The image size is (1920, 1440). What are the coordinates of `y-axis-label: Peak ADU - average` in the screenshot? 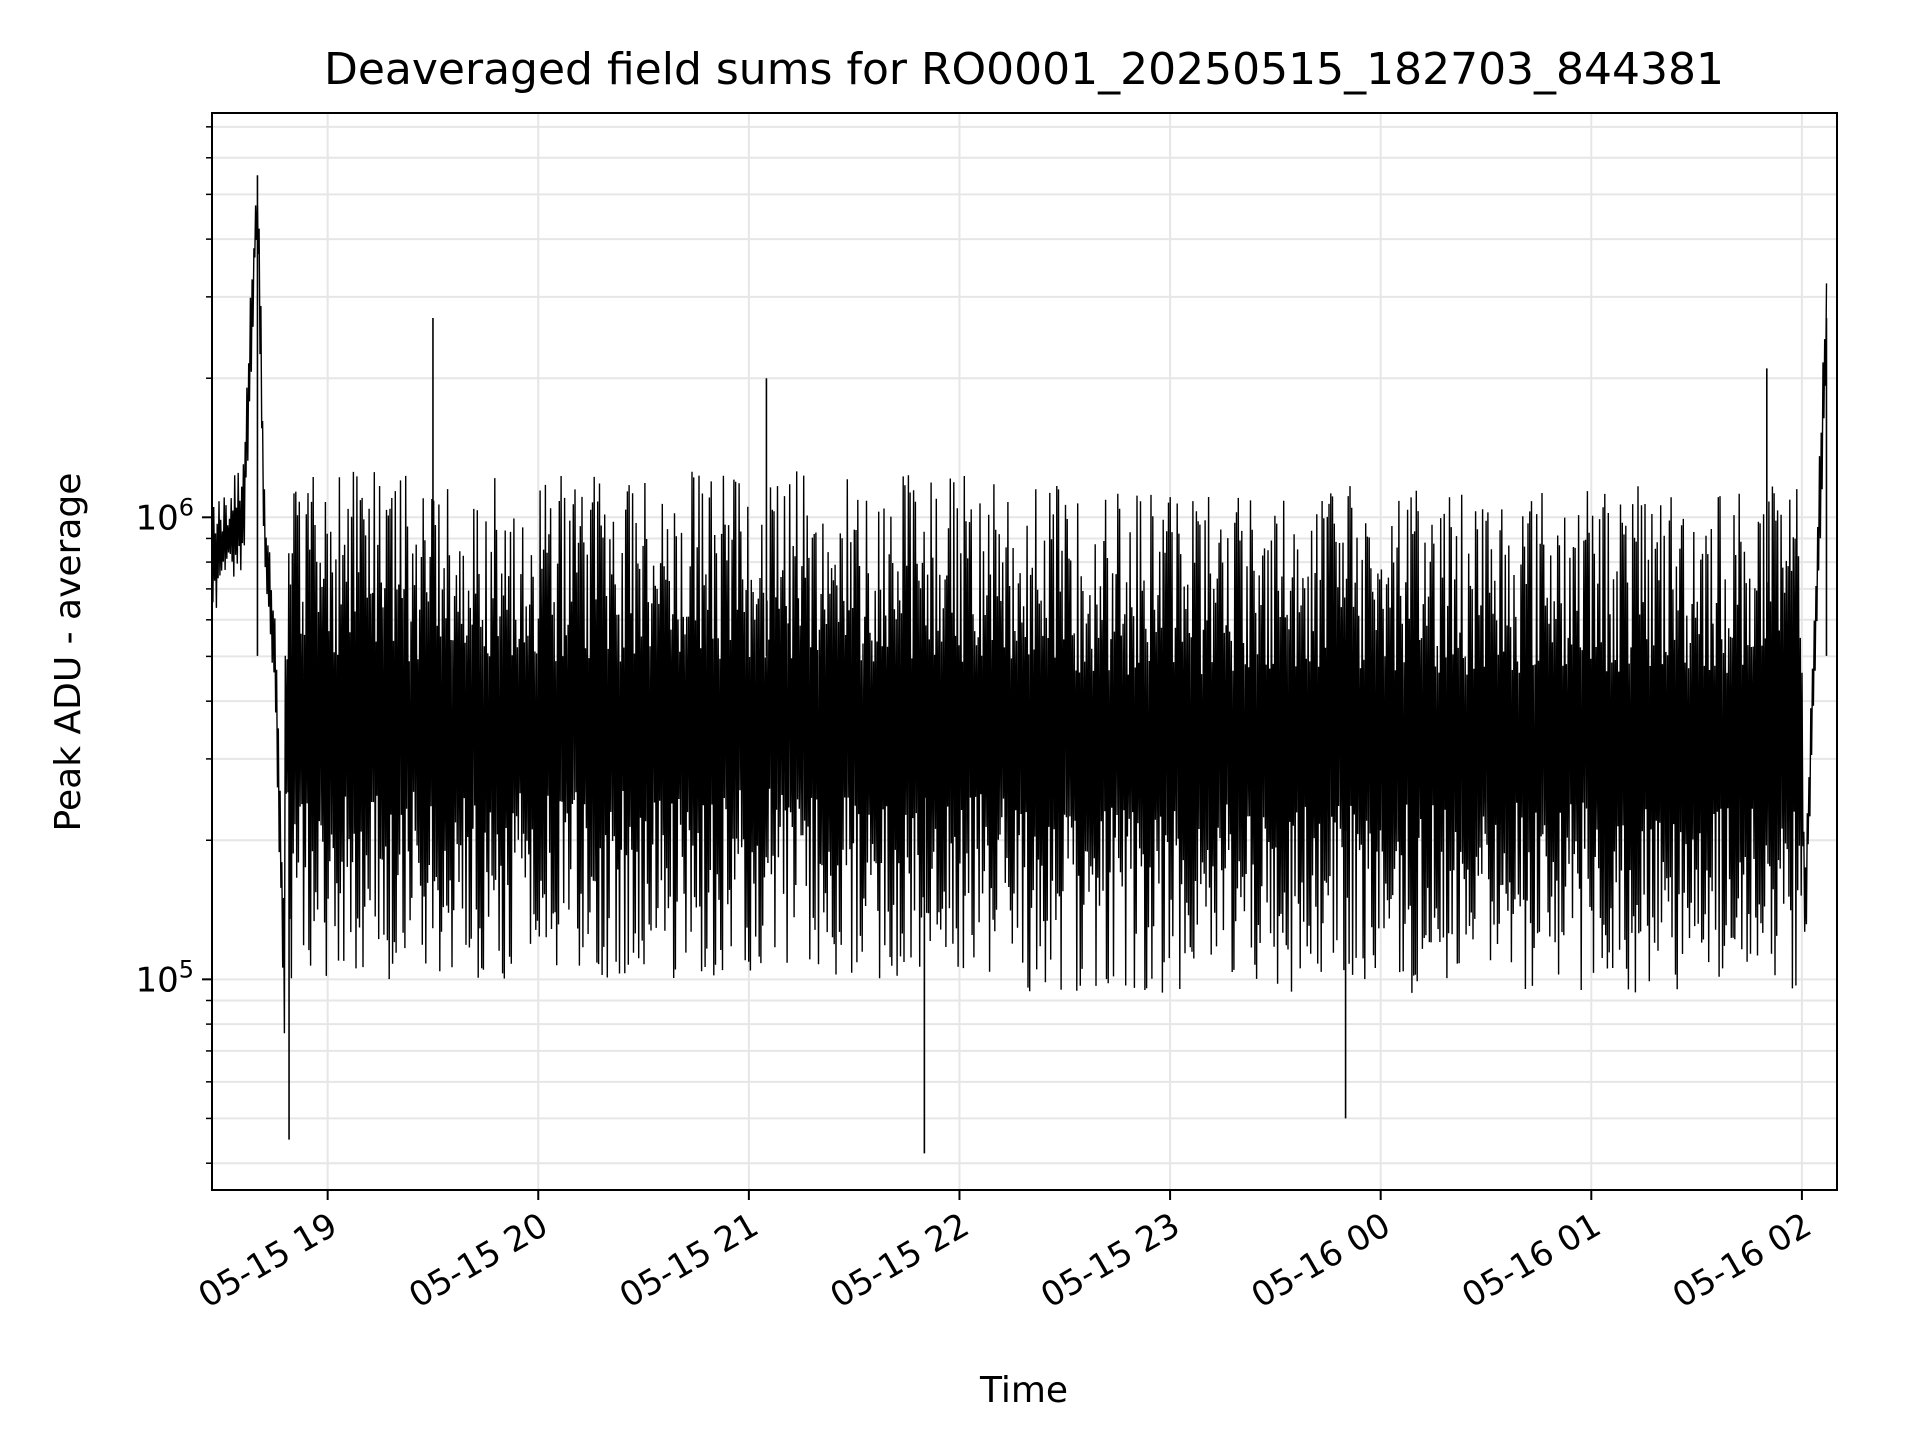 It's located at (68, 652).